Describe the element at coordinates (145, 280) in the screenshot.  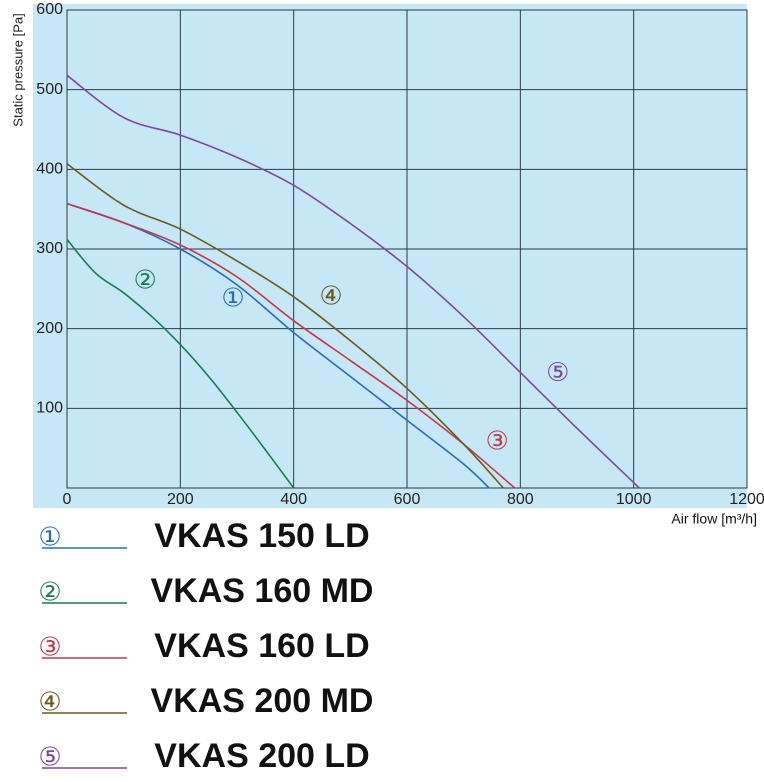
I see `annotation: ②` at that location.